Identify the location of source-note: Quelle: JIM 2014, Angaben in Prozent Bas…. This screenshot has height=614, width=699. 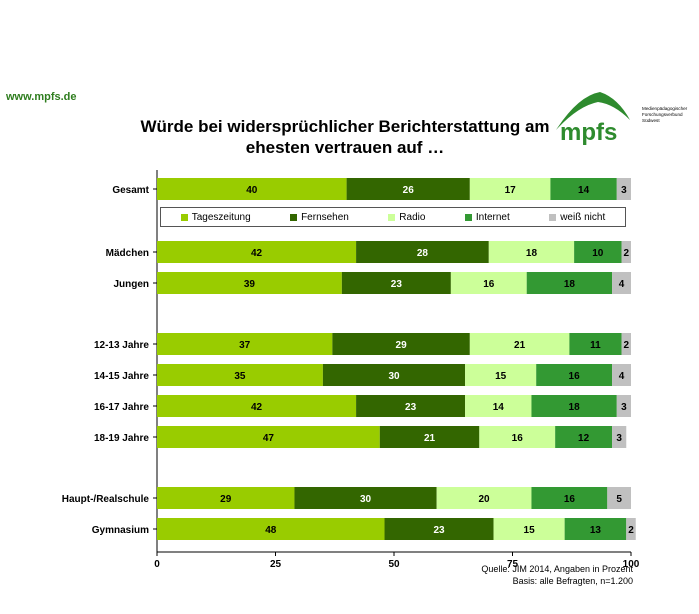
(557, 575).